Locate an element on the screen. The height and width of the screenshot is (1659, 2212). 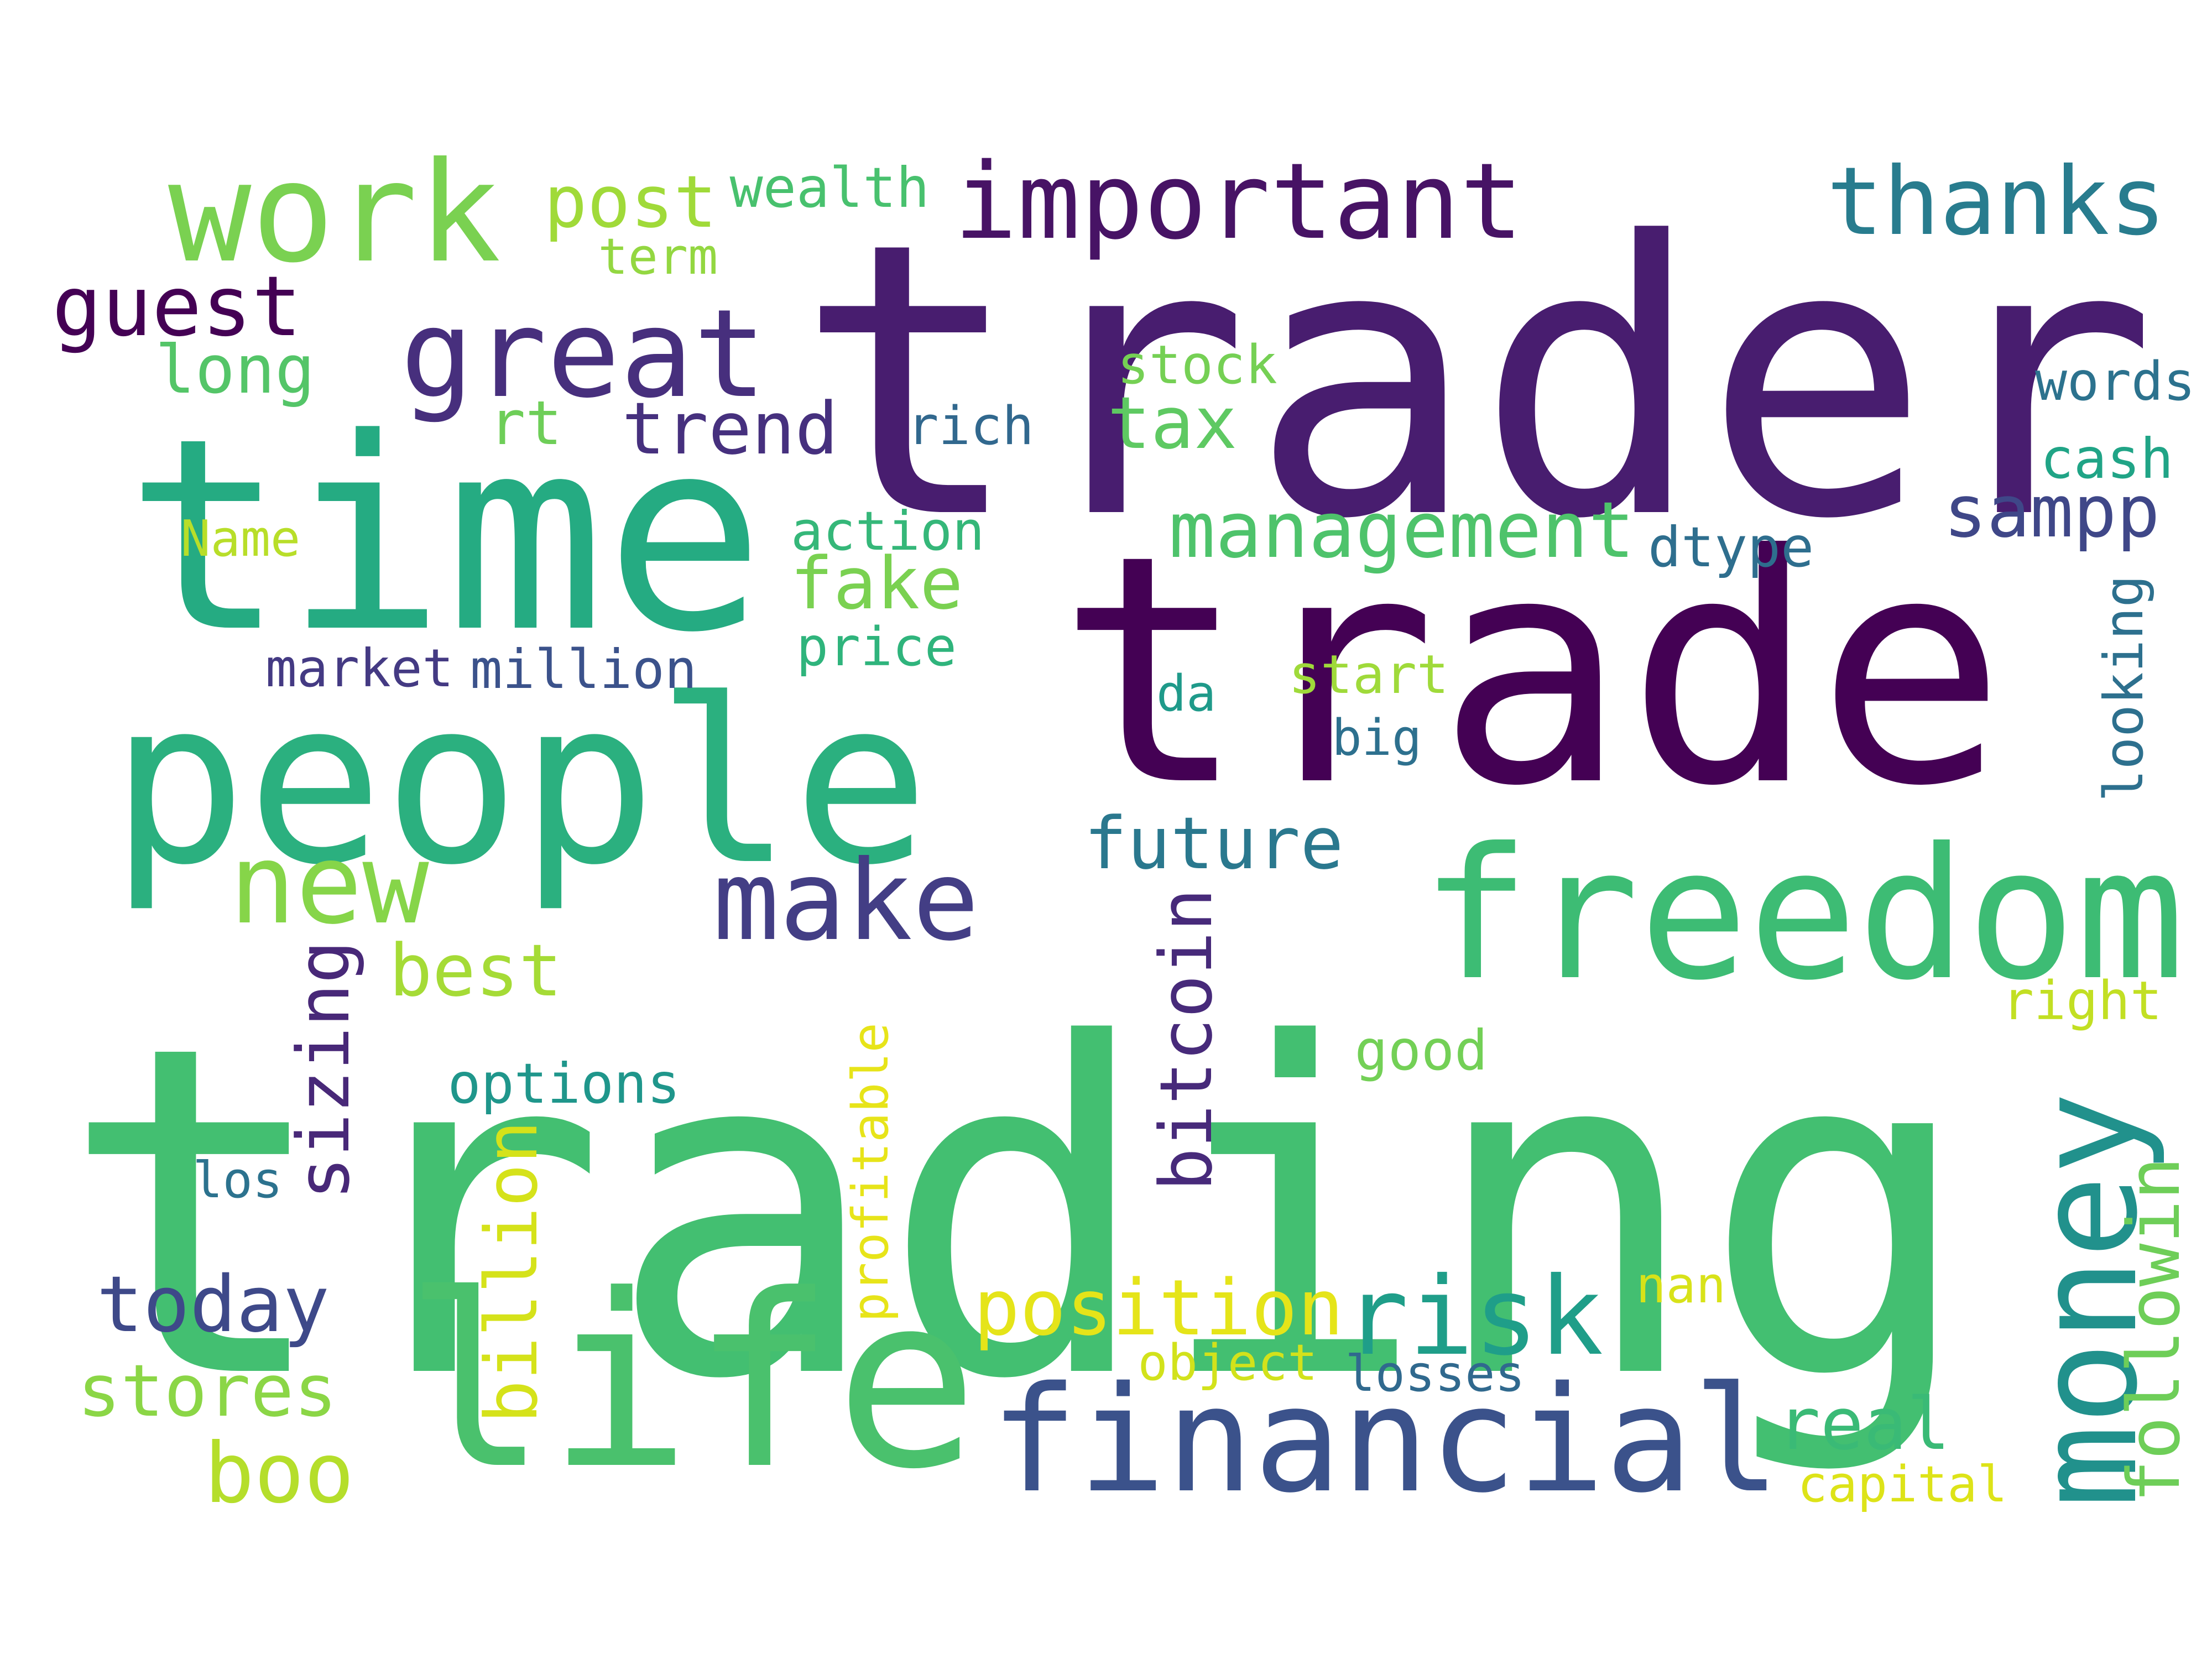
word-dtype: dtype is located at coordinates (1731, 547).